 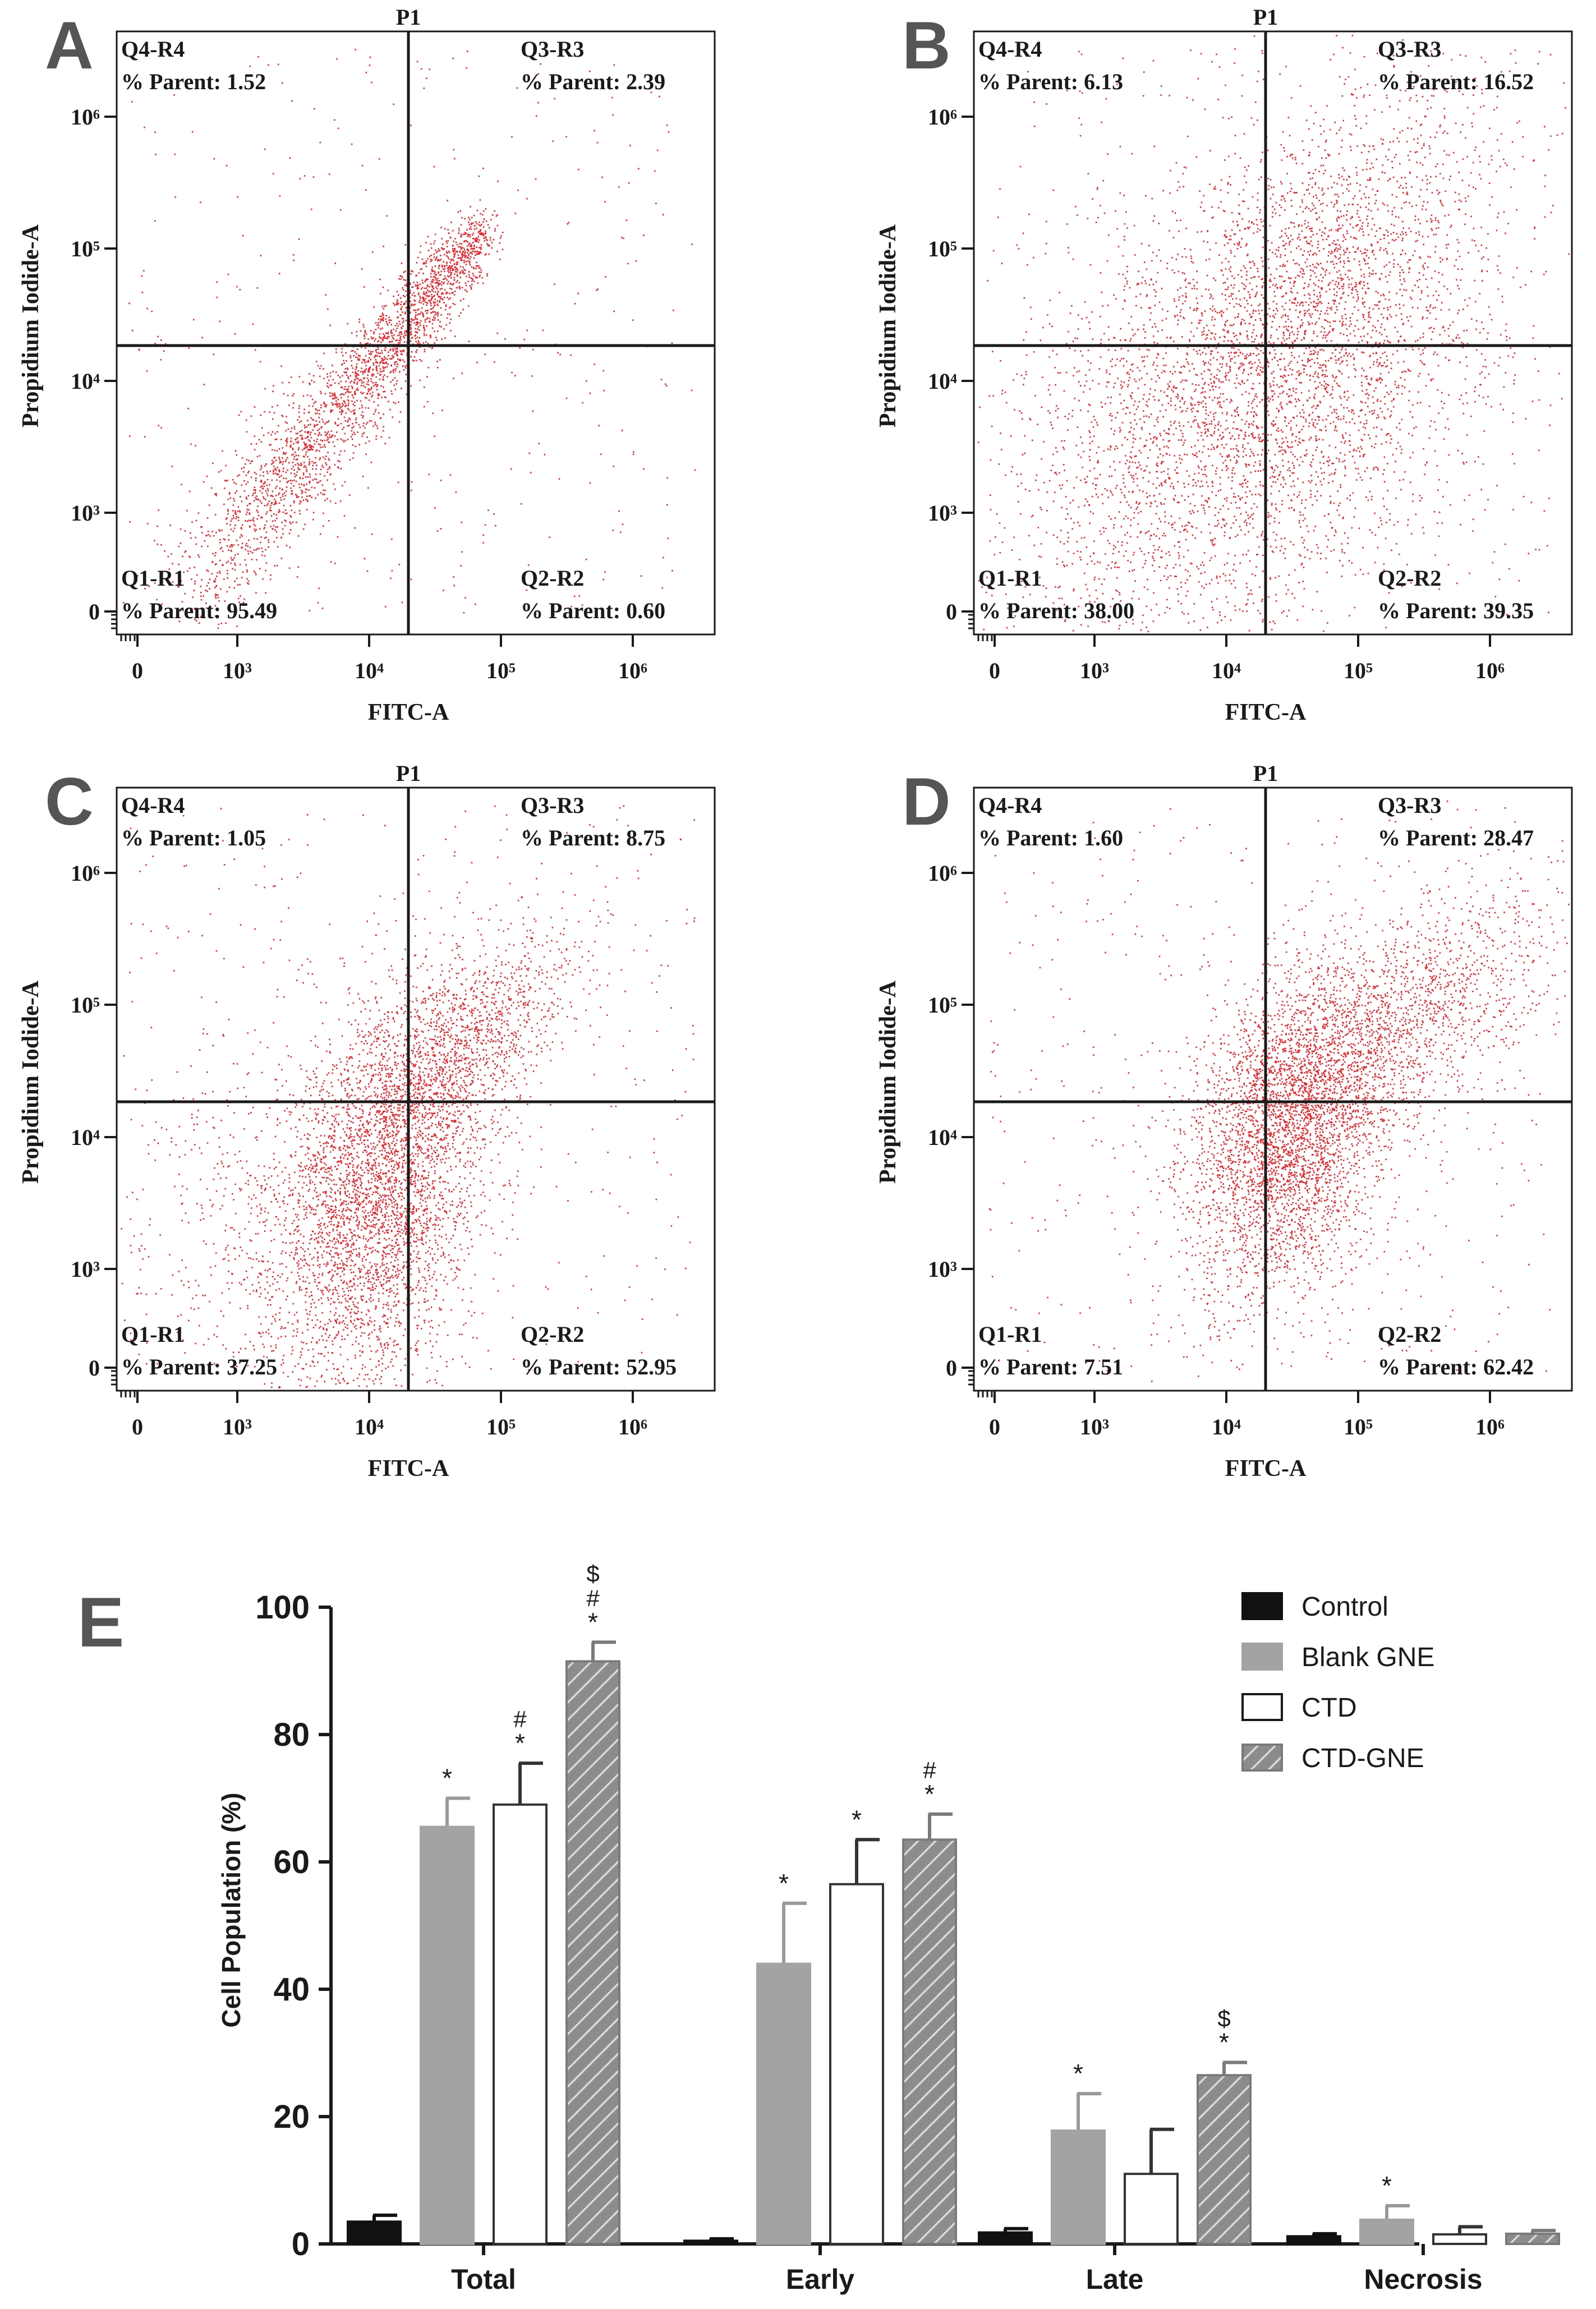 What do you see at coordinates (1050, 81) in the screenshot?
I see `quadrant-percent-q4-r4: % Parent: 6.13` at bounding box center [1050, 81].